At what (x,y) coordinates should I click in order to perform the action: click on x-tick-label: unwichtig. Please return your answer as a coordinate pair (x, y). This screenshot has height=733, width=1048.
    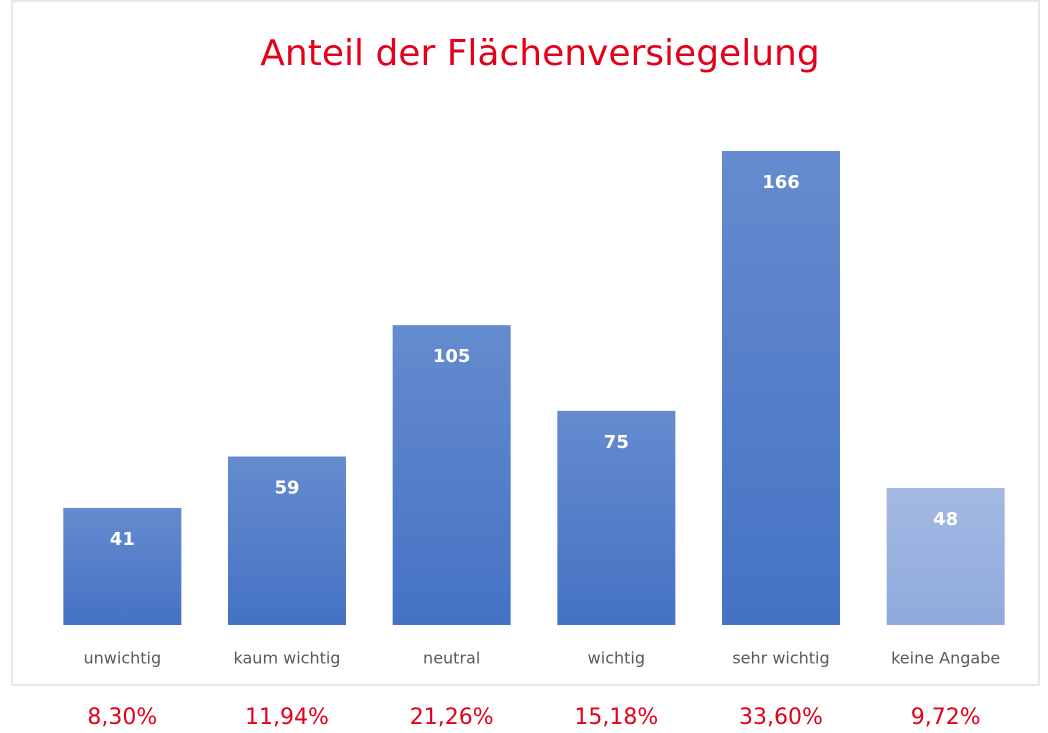
    Looking at the image, I should click on (123, 658).